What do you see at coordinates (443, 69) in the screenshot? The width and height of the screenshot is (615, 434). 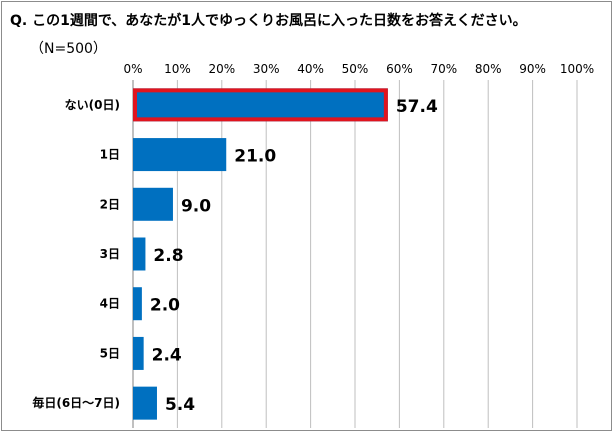 I see `x-tick-label: 70%` at bounding box center [443, 69].